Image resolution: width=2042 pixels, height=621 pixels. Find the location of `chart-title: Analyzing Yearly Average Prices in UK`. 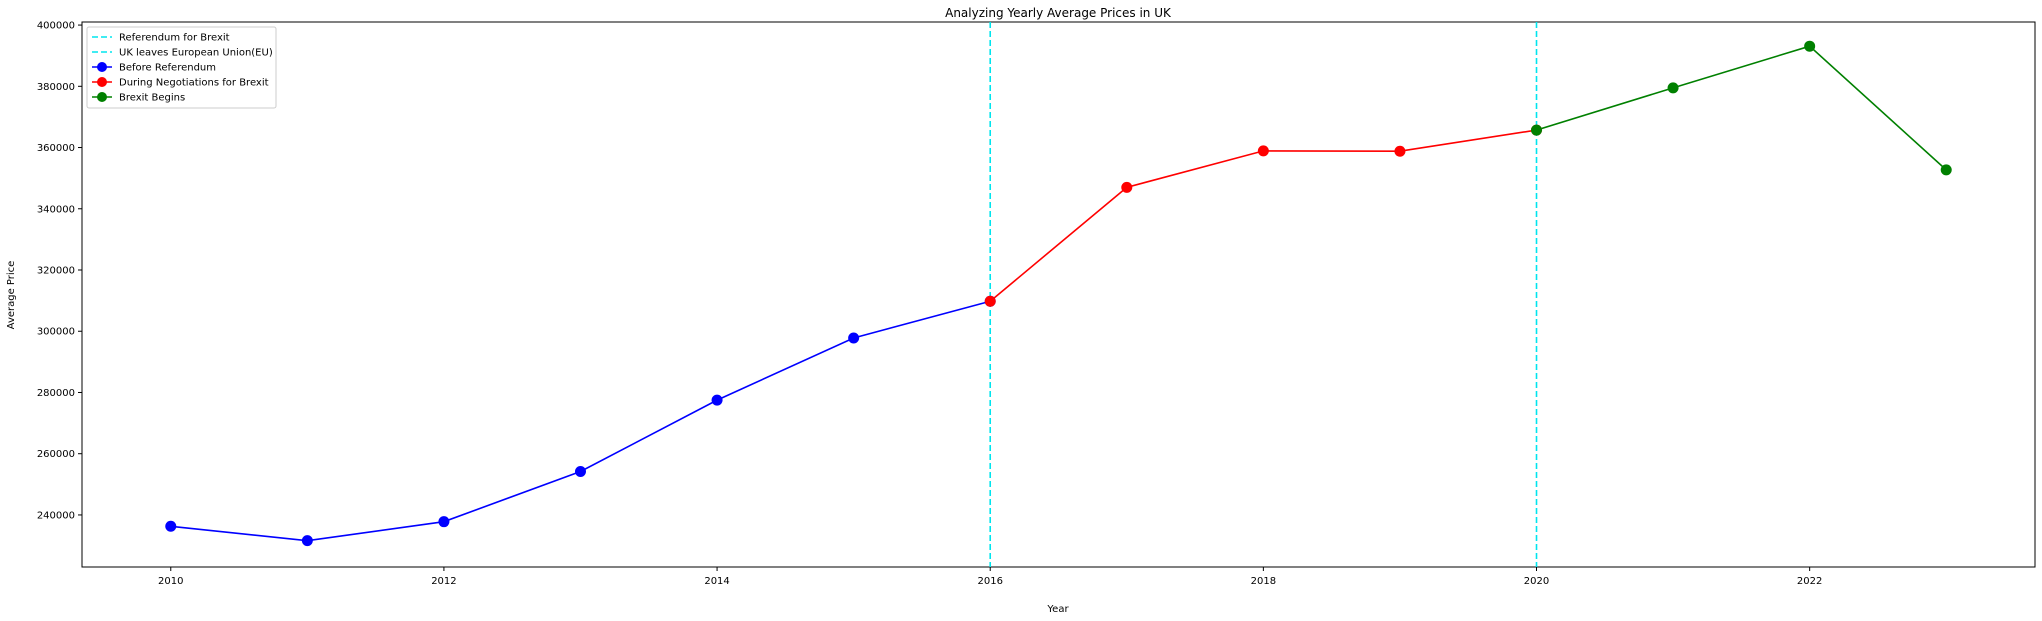

chart-title: Analyzing Yearly Average Prices in UK is located at coordinates (1058, 13).